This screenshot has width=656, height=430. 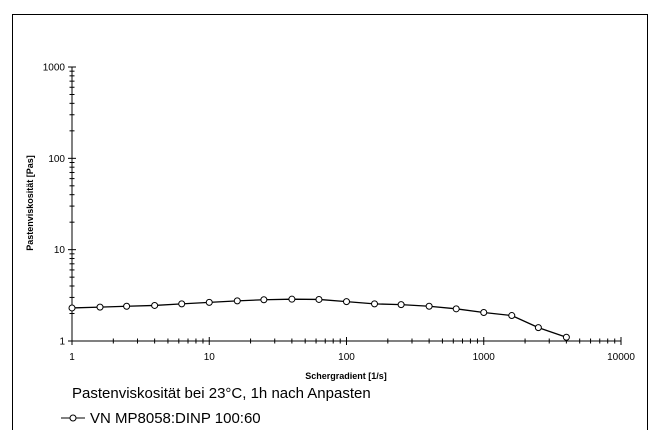 I want to click on y-tick-label: 1, so click(x=62, y=342).